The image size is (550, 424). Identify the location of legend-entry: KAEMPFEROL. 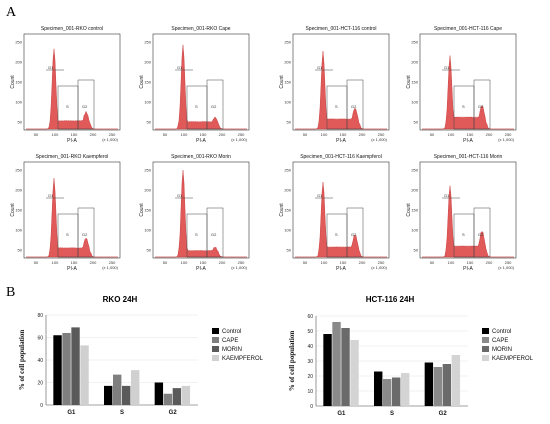
(513, 359).